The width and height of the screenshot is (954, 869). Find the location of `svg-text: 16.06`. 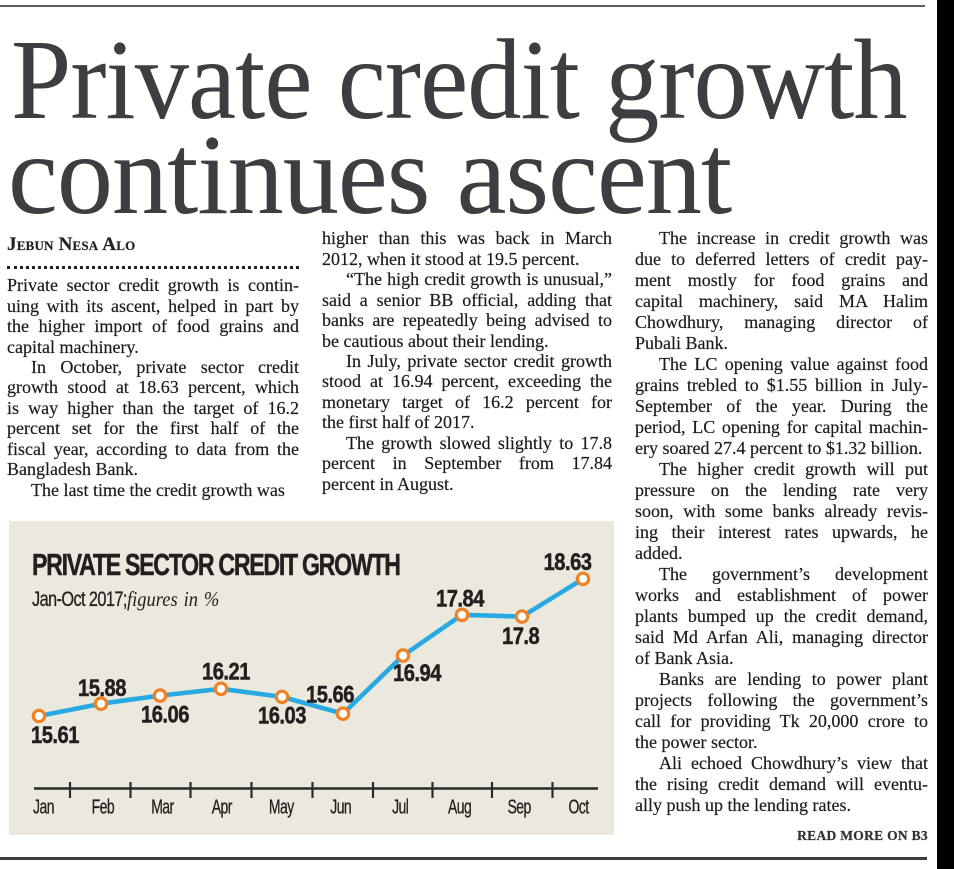

svg-text: 16.06 is located at coordinates (165, 714).